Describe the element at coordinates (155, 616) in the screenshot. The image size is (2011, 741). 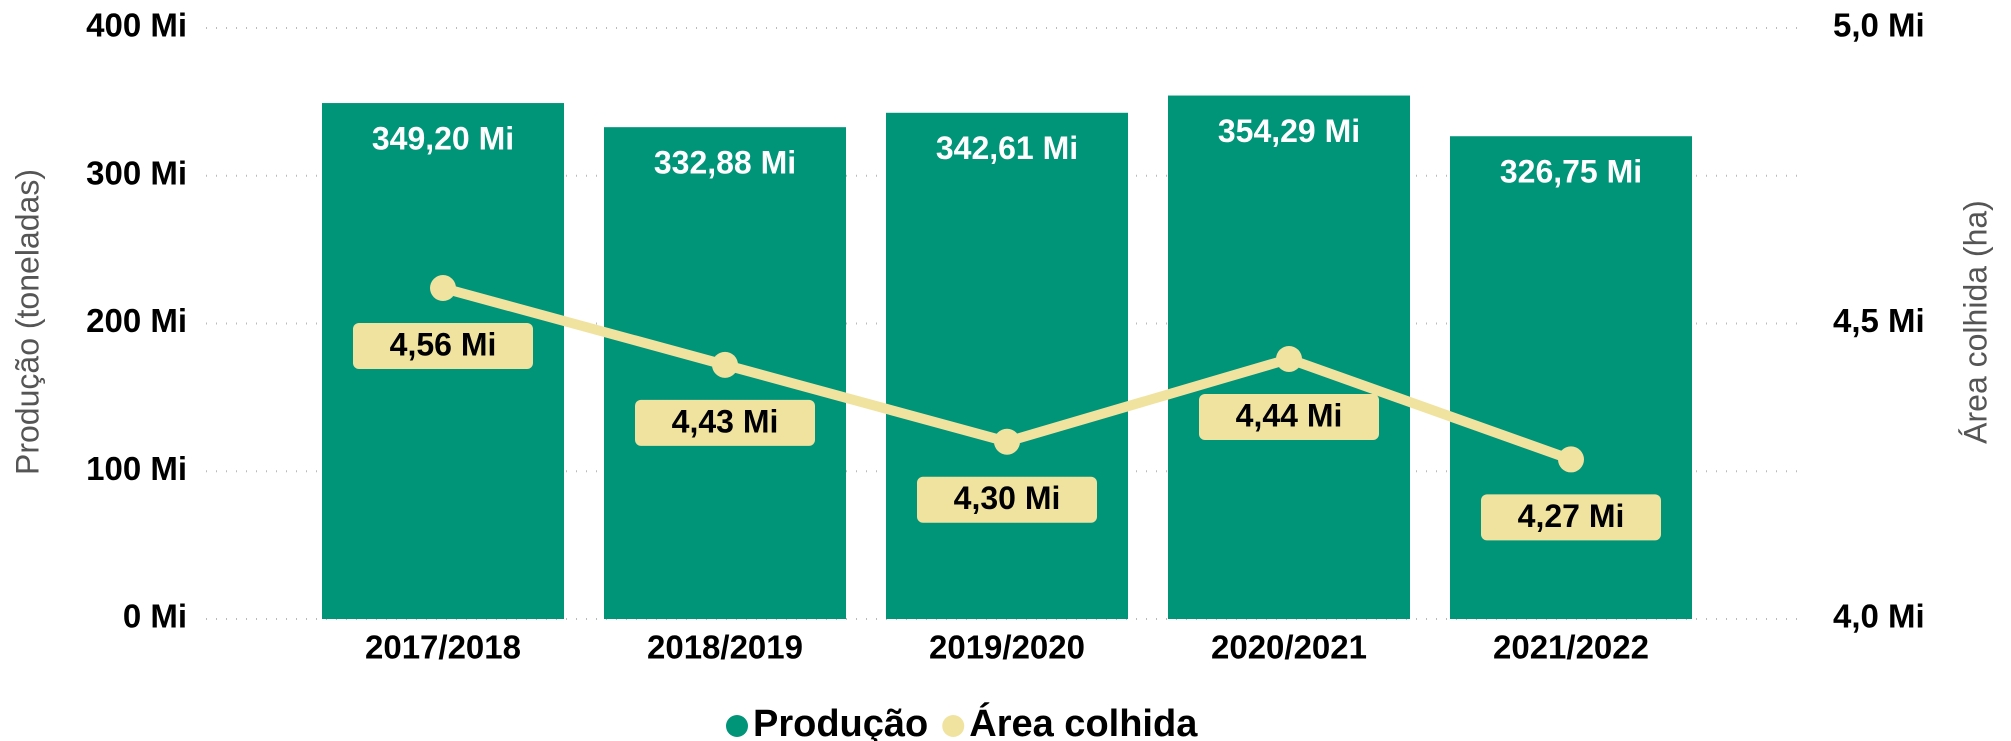
I see `y-tick-label: 0 Mi` at that location.